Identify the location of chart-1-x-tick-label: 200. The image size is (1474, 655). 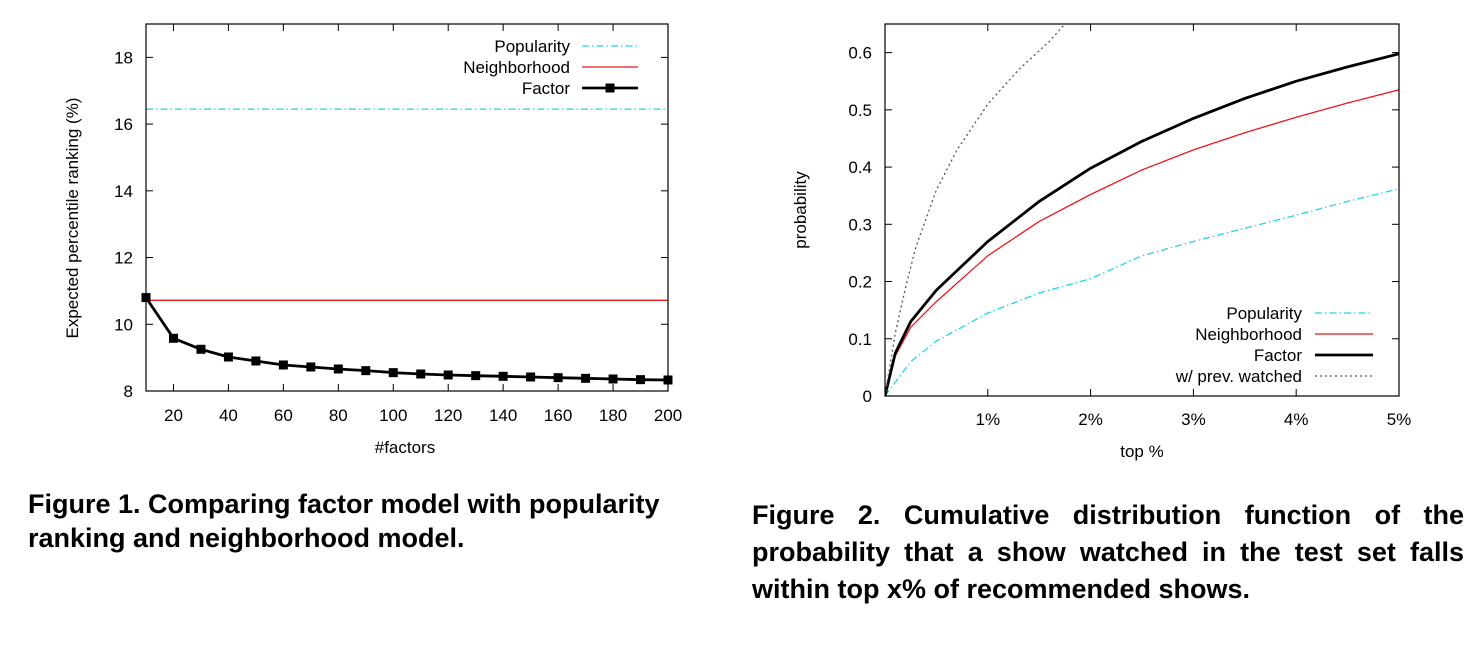
(668, 415).